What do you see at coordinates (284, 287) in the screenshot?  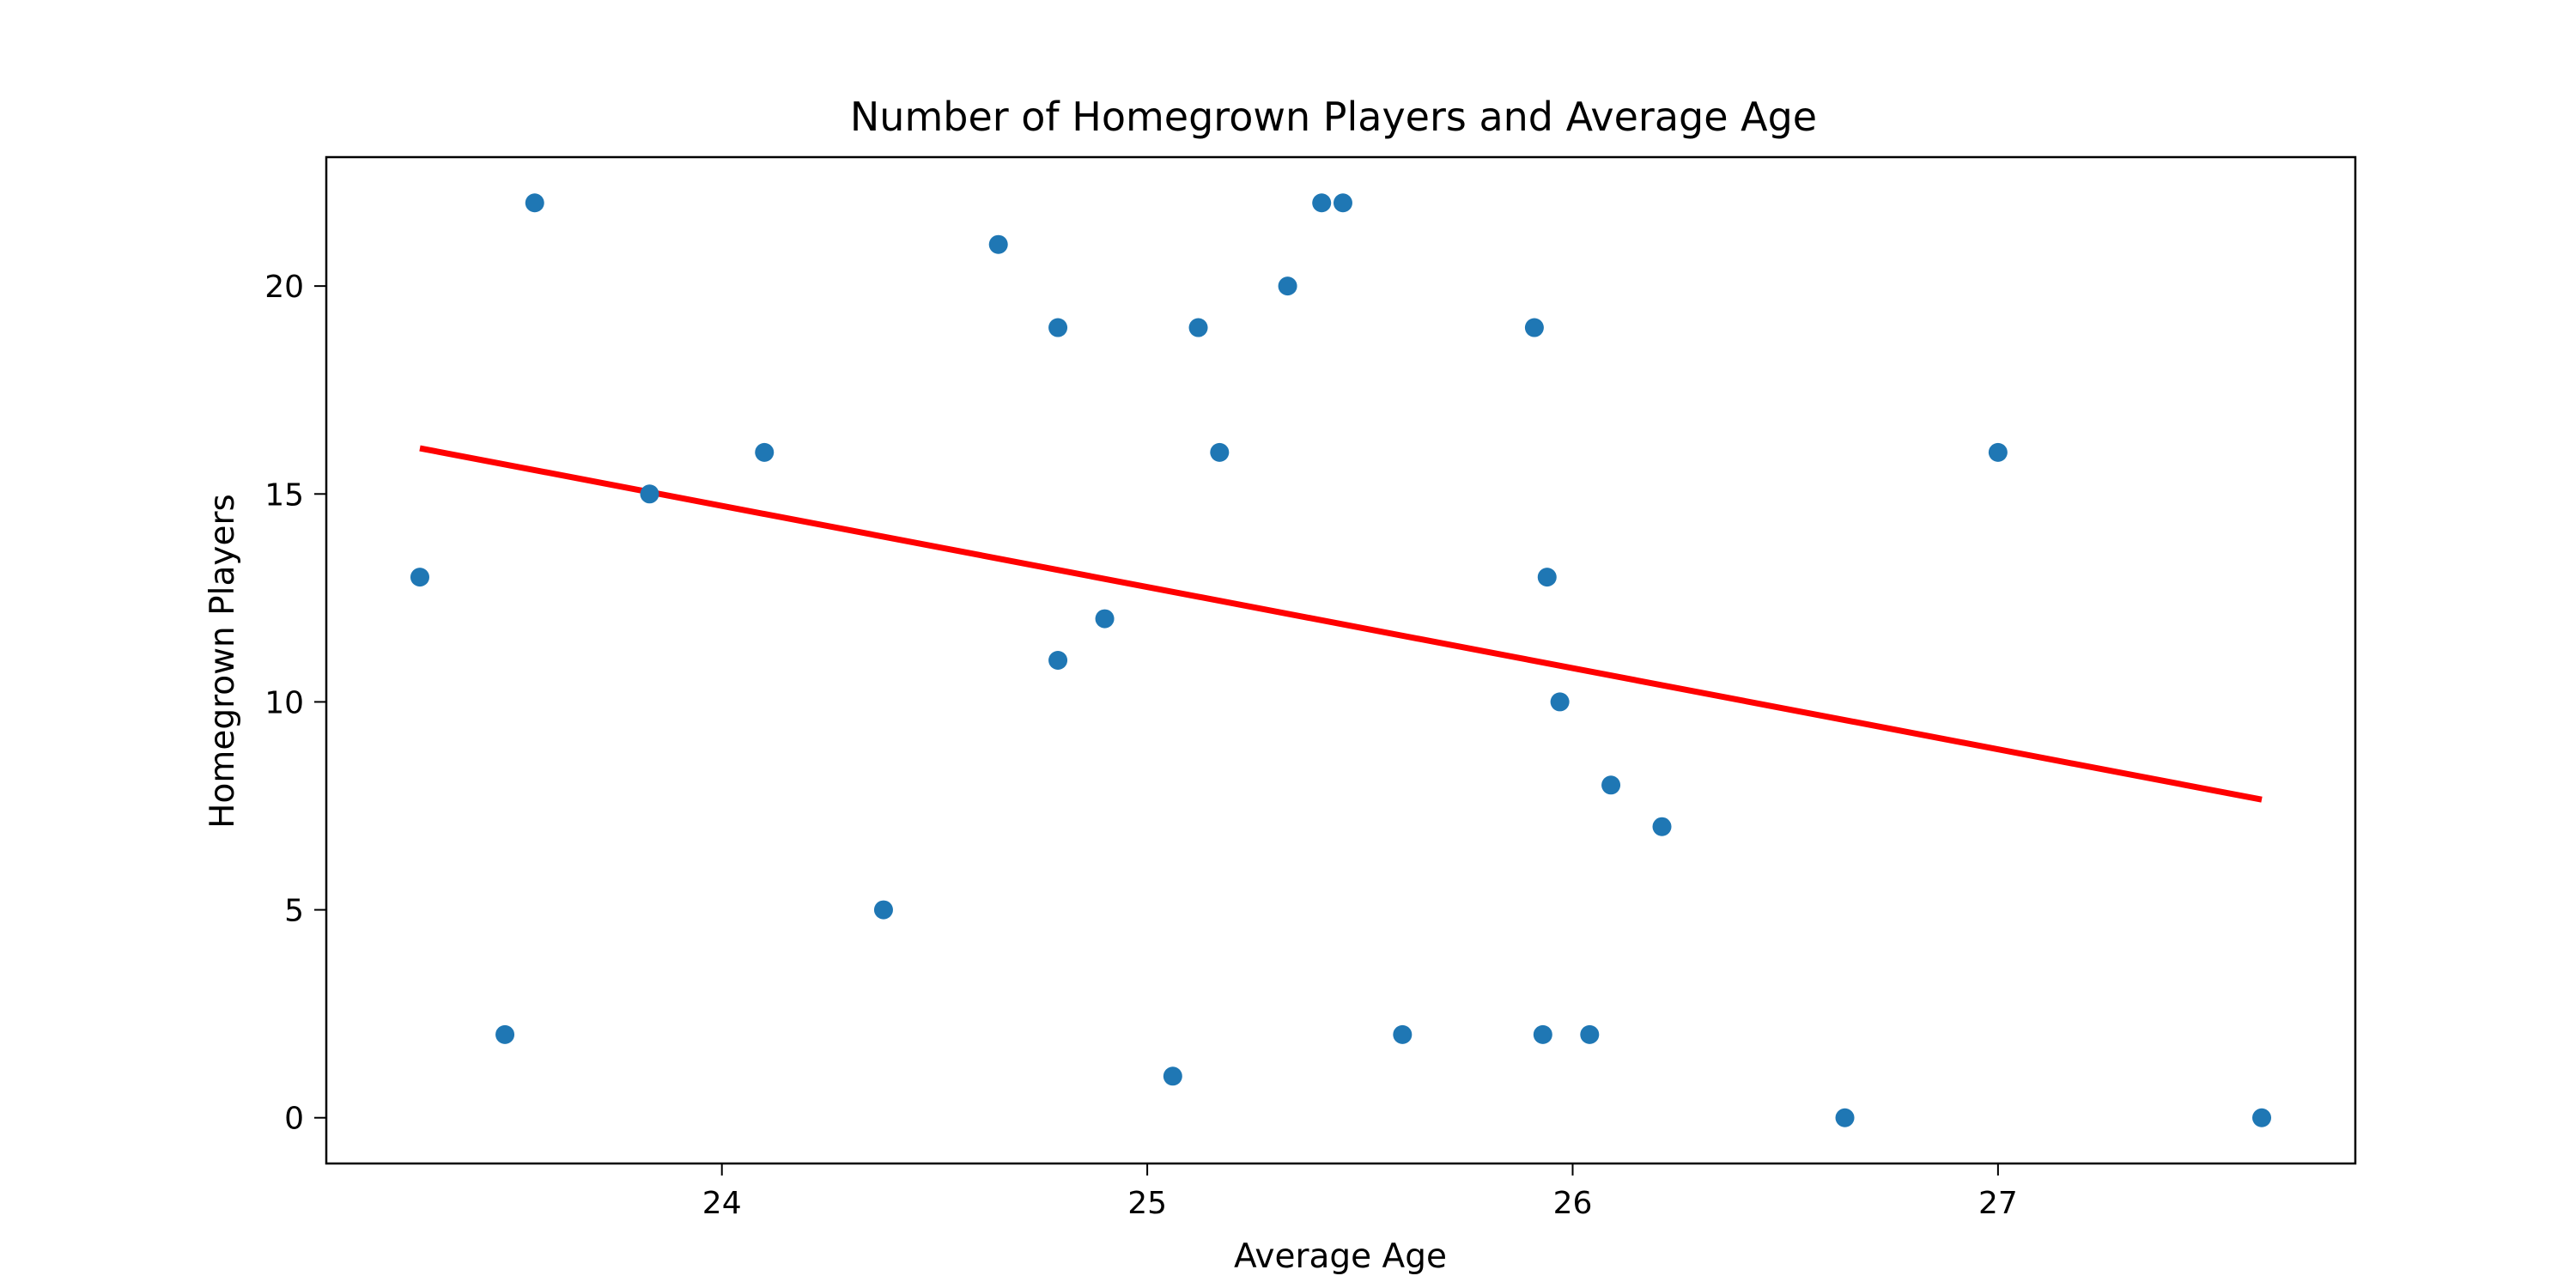 I see `y-tick-label: 20` at bounding box center [284, 287].